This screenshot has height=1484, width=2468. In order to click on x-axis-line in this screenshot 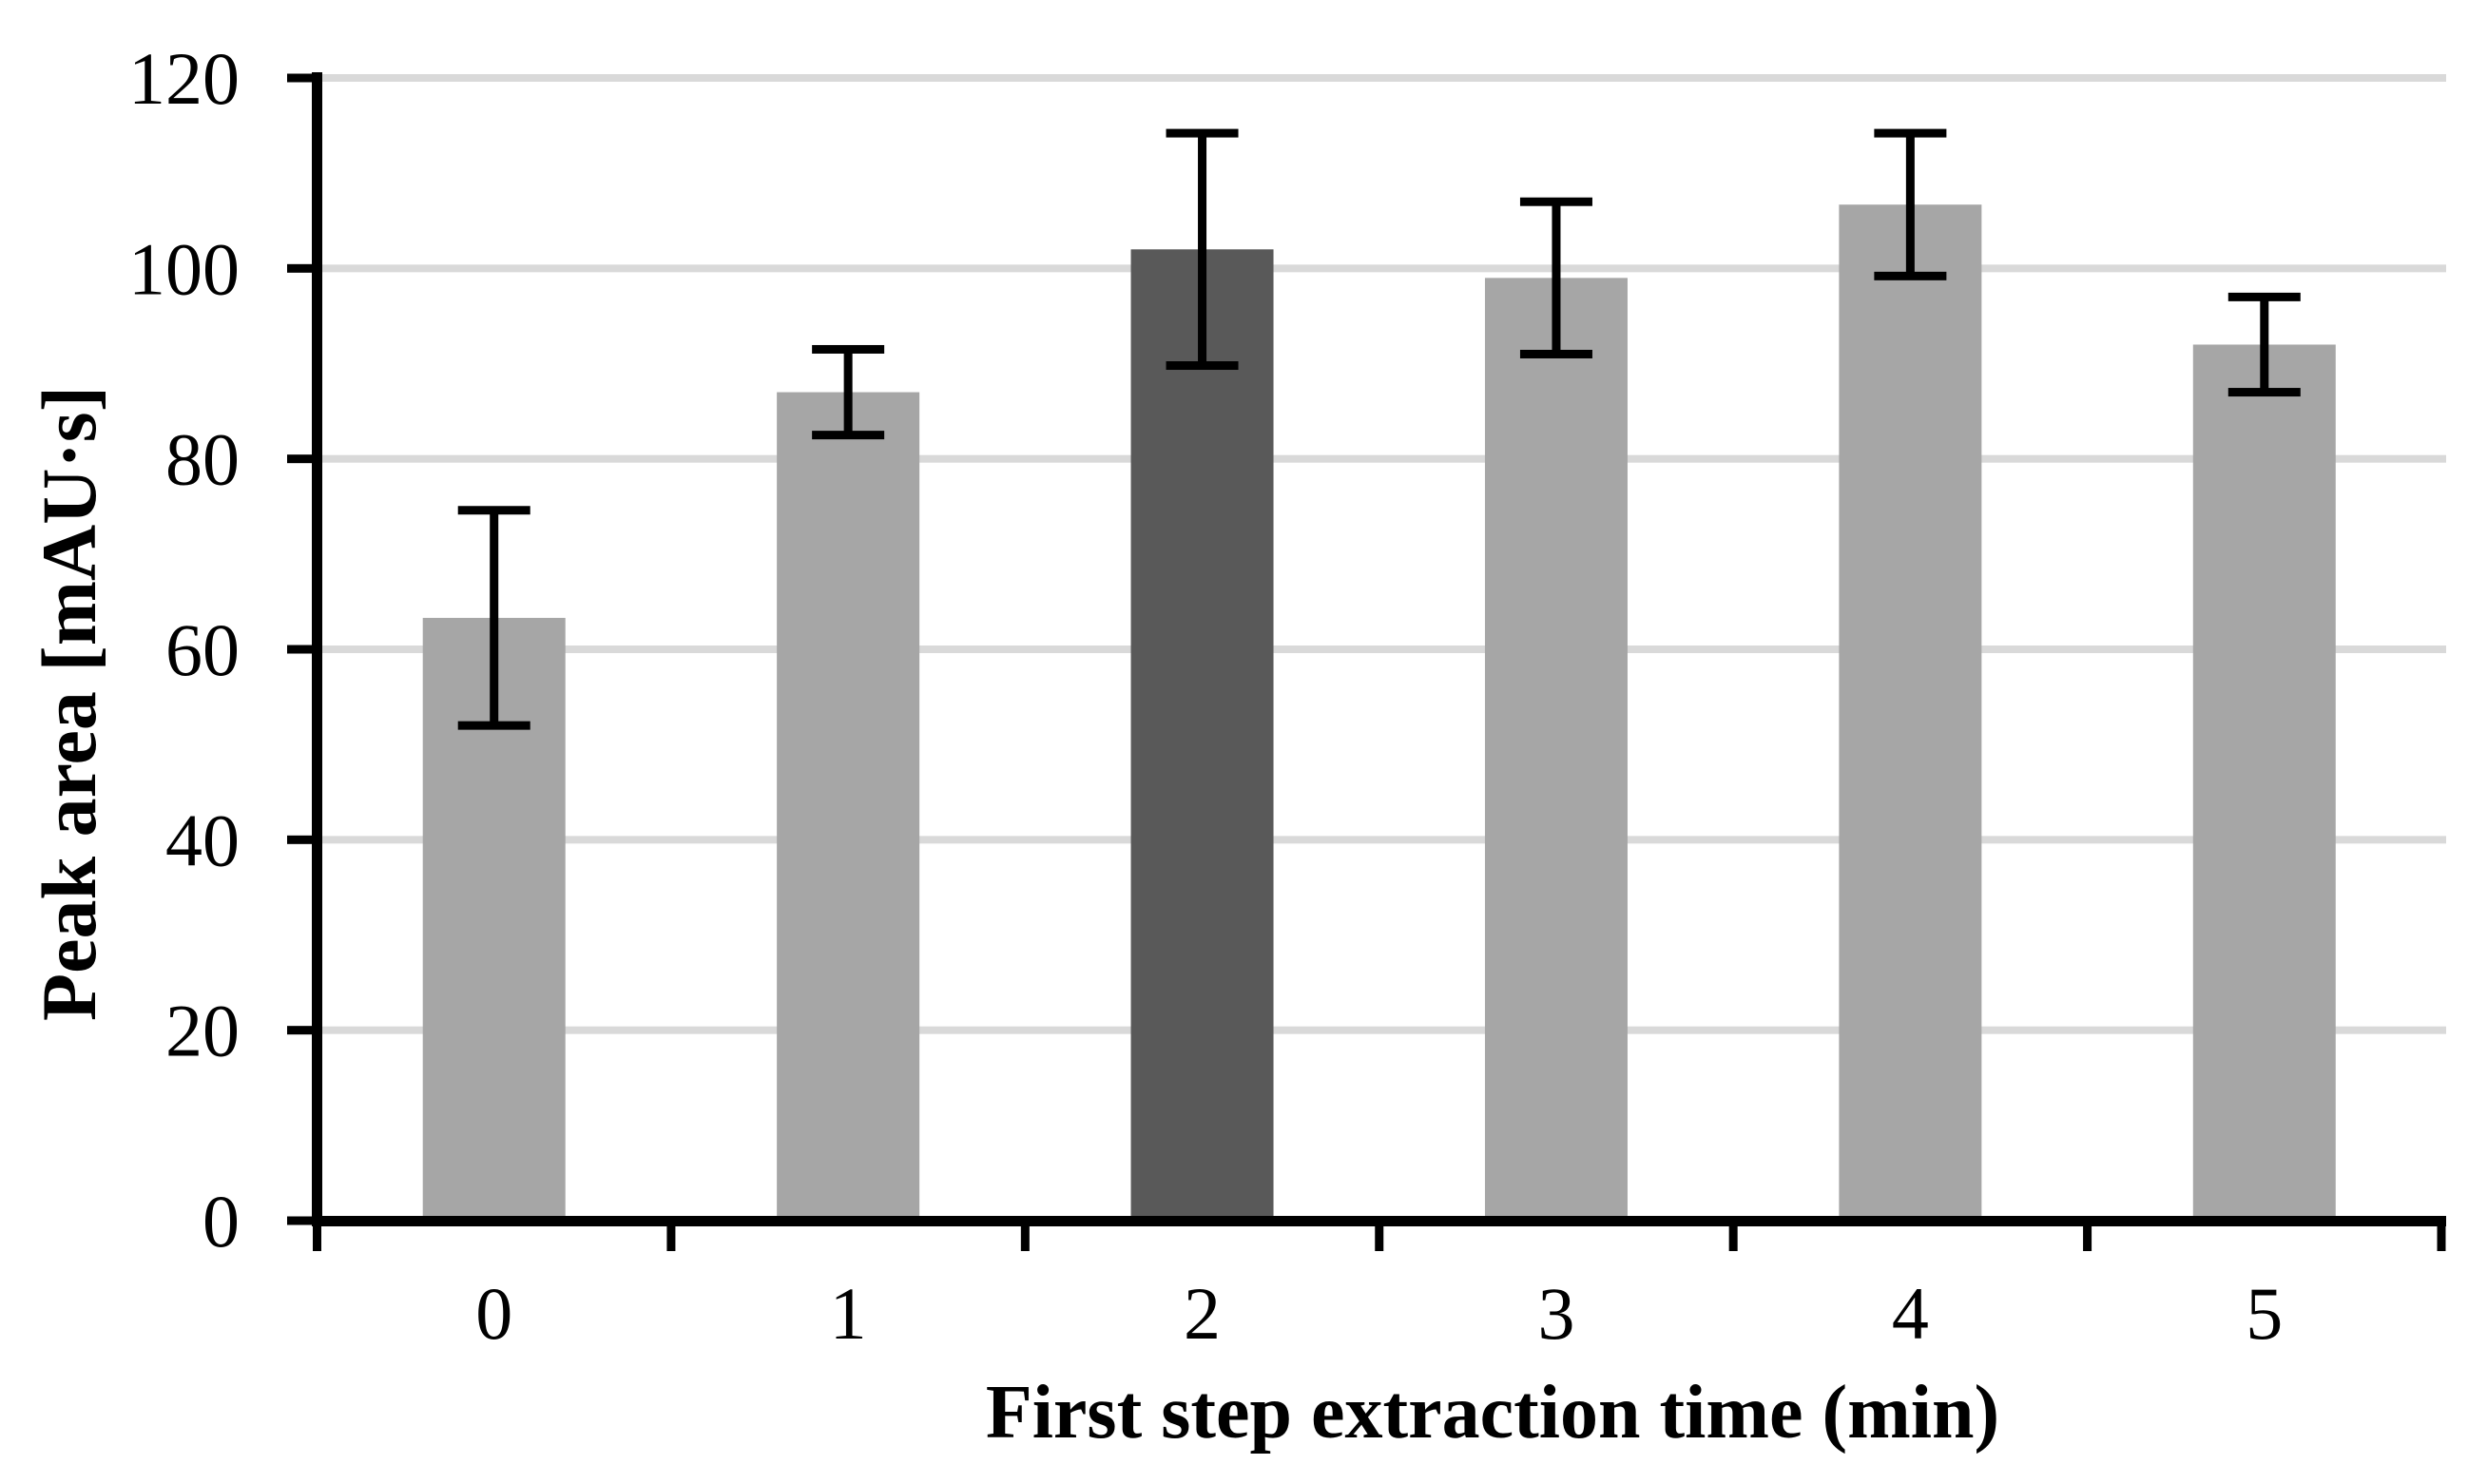, I will do `click(1379, 1221)`.